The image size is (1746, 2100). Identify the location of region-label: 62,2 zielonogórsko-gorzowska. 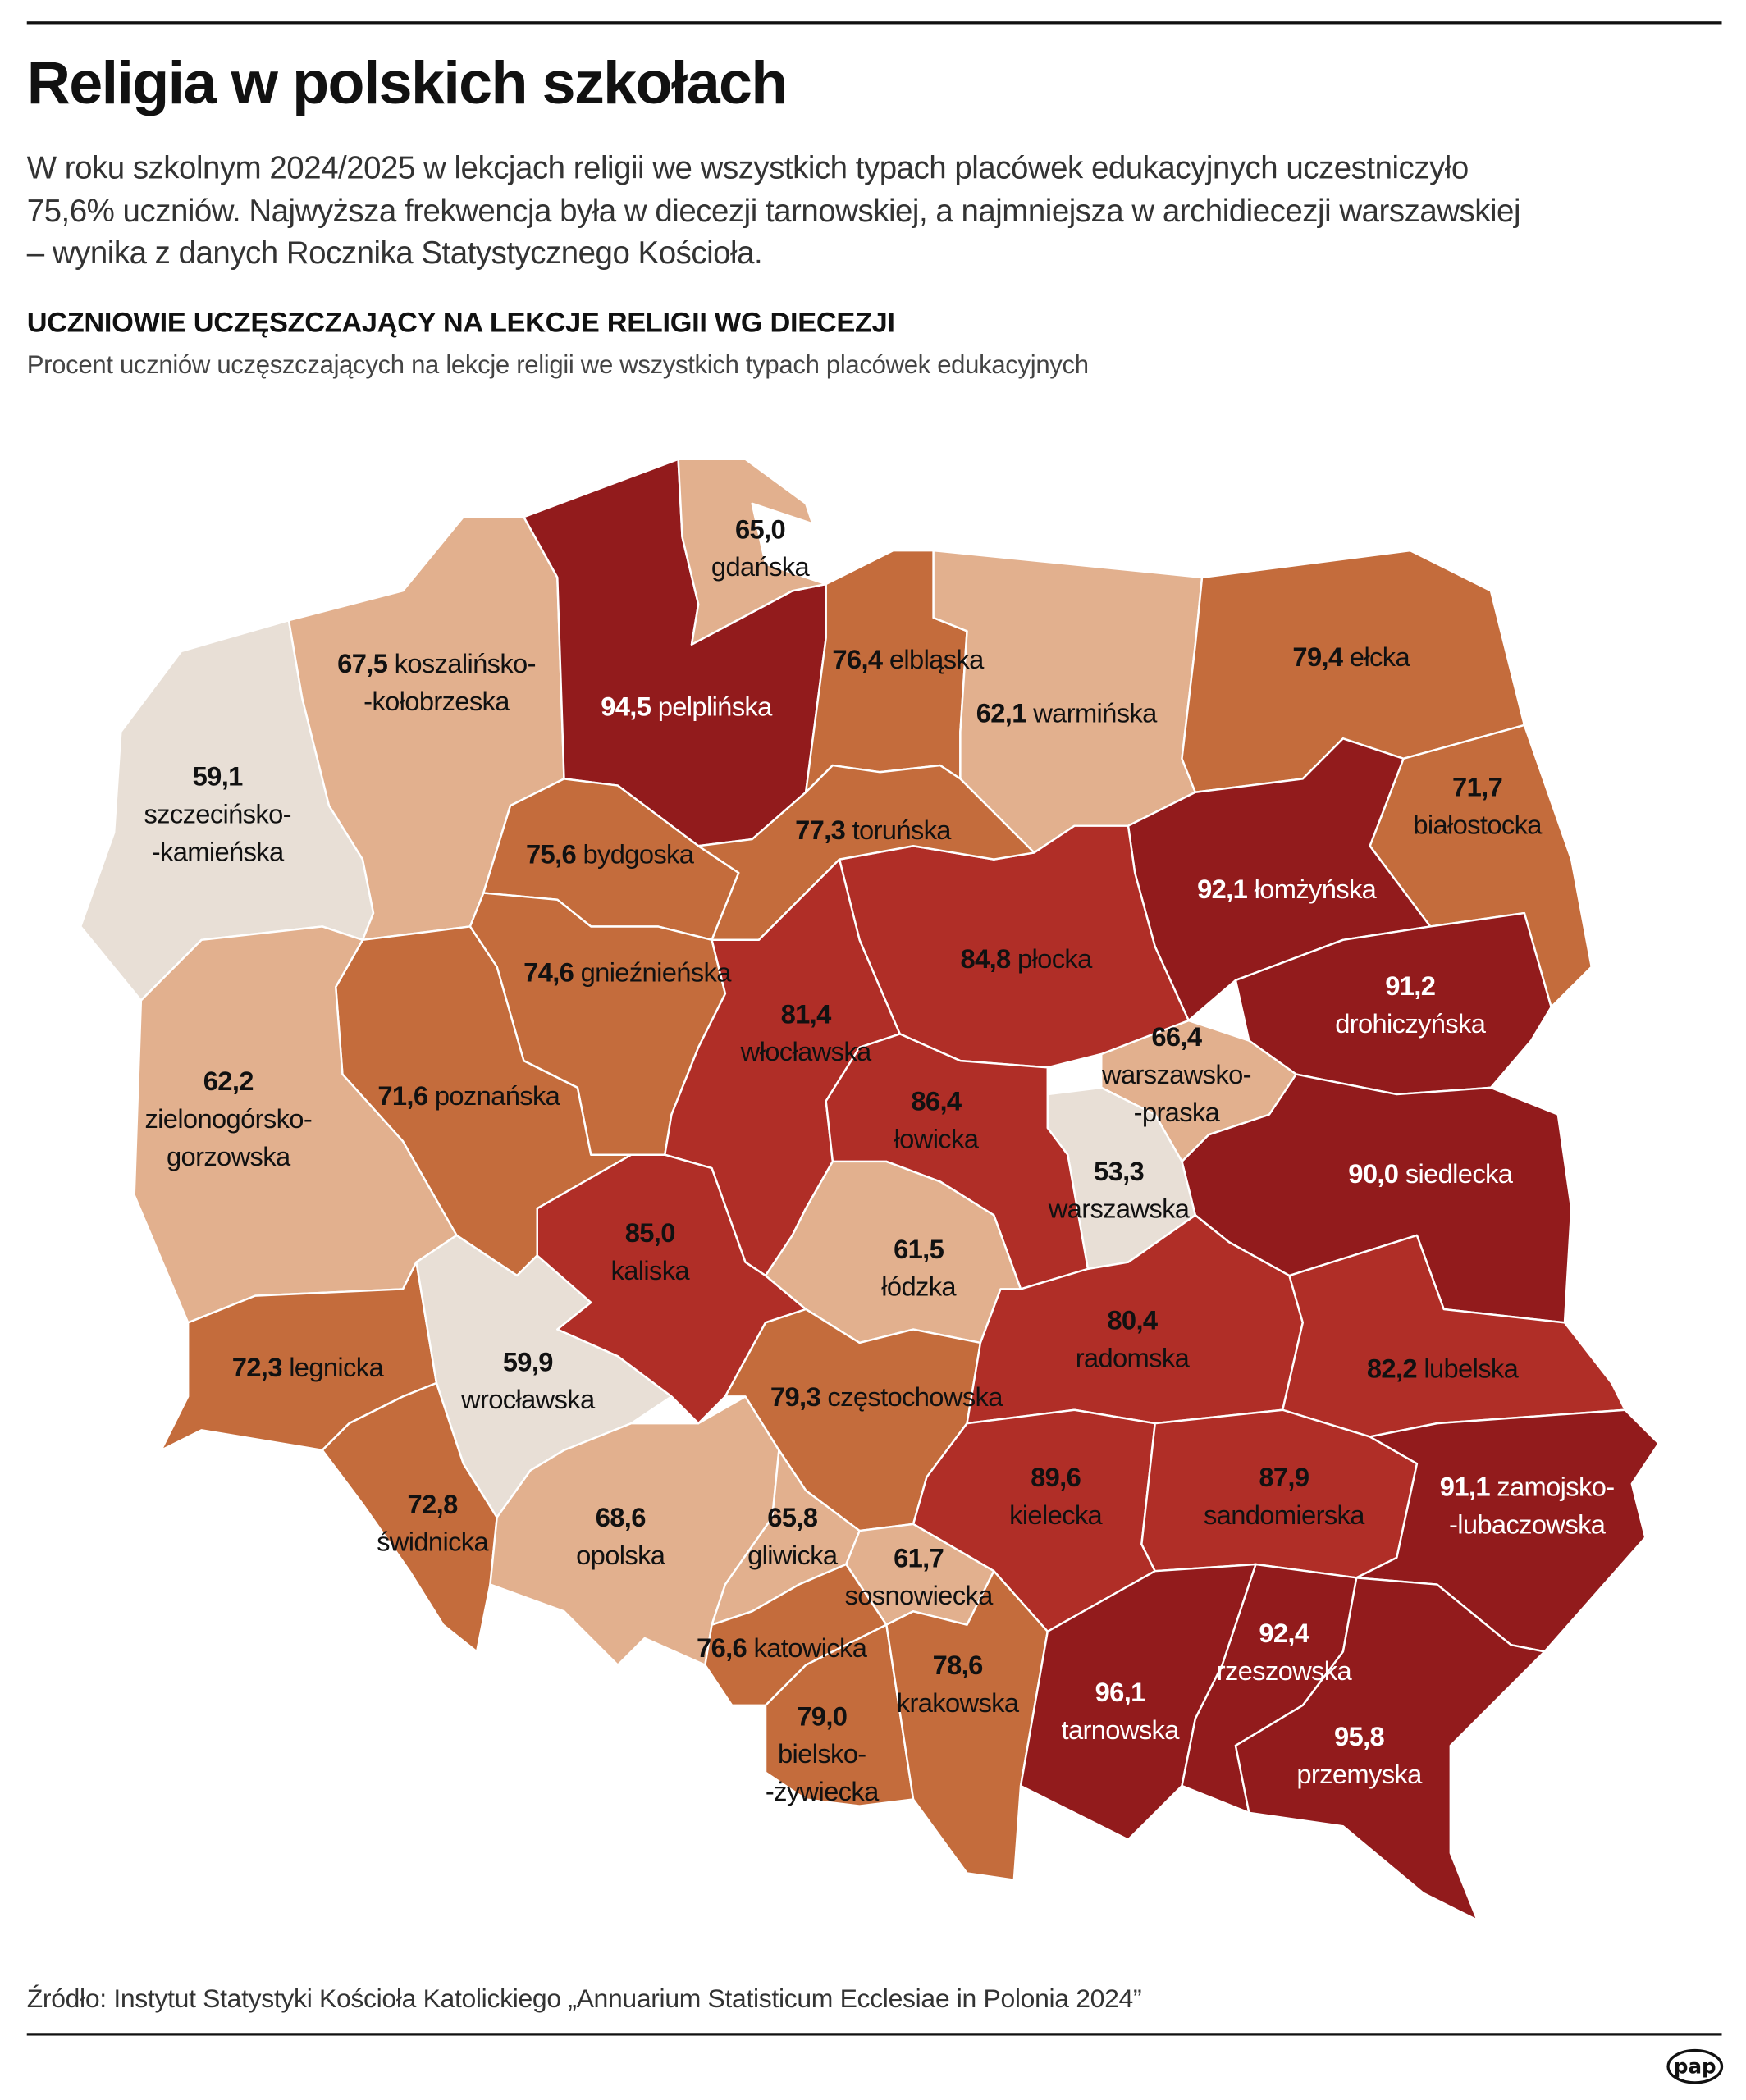
(228, 1119).